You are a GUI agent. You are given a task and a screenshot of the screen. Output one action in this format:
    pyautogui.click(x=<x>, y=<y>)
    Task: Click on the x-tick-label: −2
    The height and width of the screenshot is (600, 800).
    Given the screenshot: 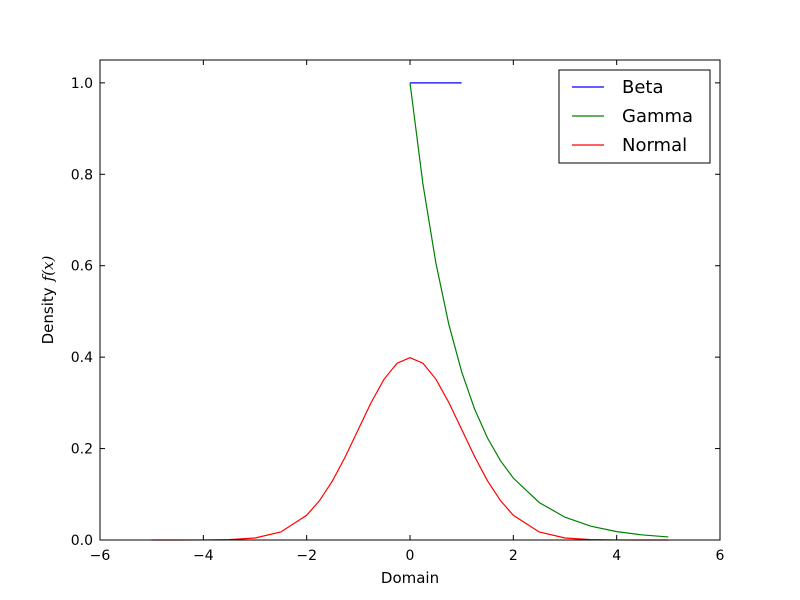 What is the action you would take?
    pyautogui.click(x=306, y=556)
    